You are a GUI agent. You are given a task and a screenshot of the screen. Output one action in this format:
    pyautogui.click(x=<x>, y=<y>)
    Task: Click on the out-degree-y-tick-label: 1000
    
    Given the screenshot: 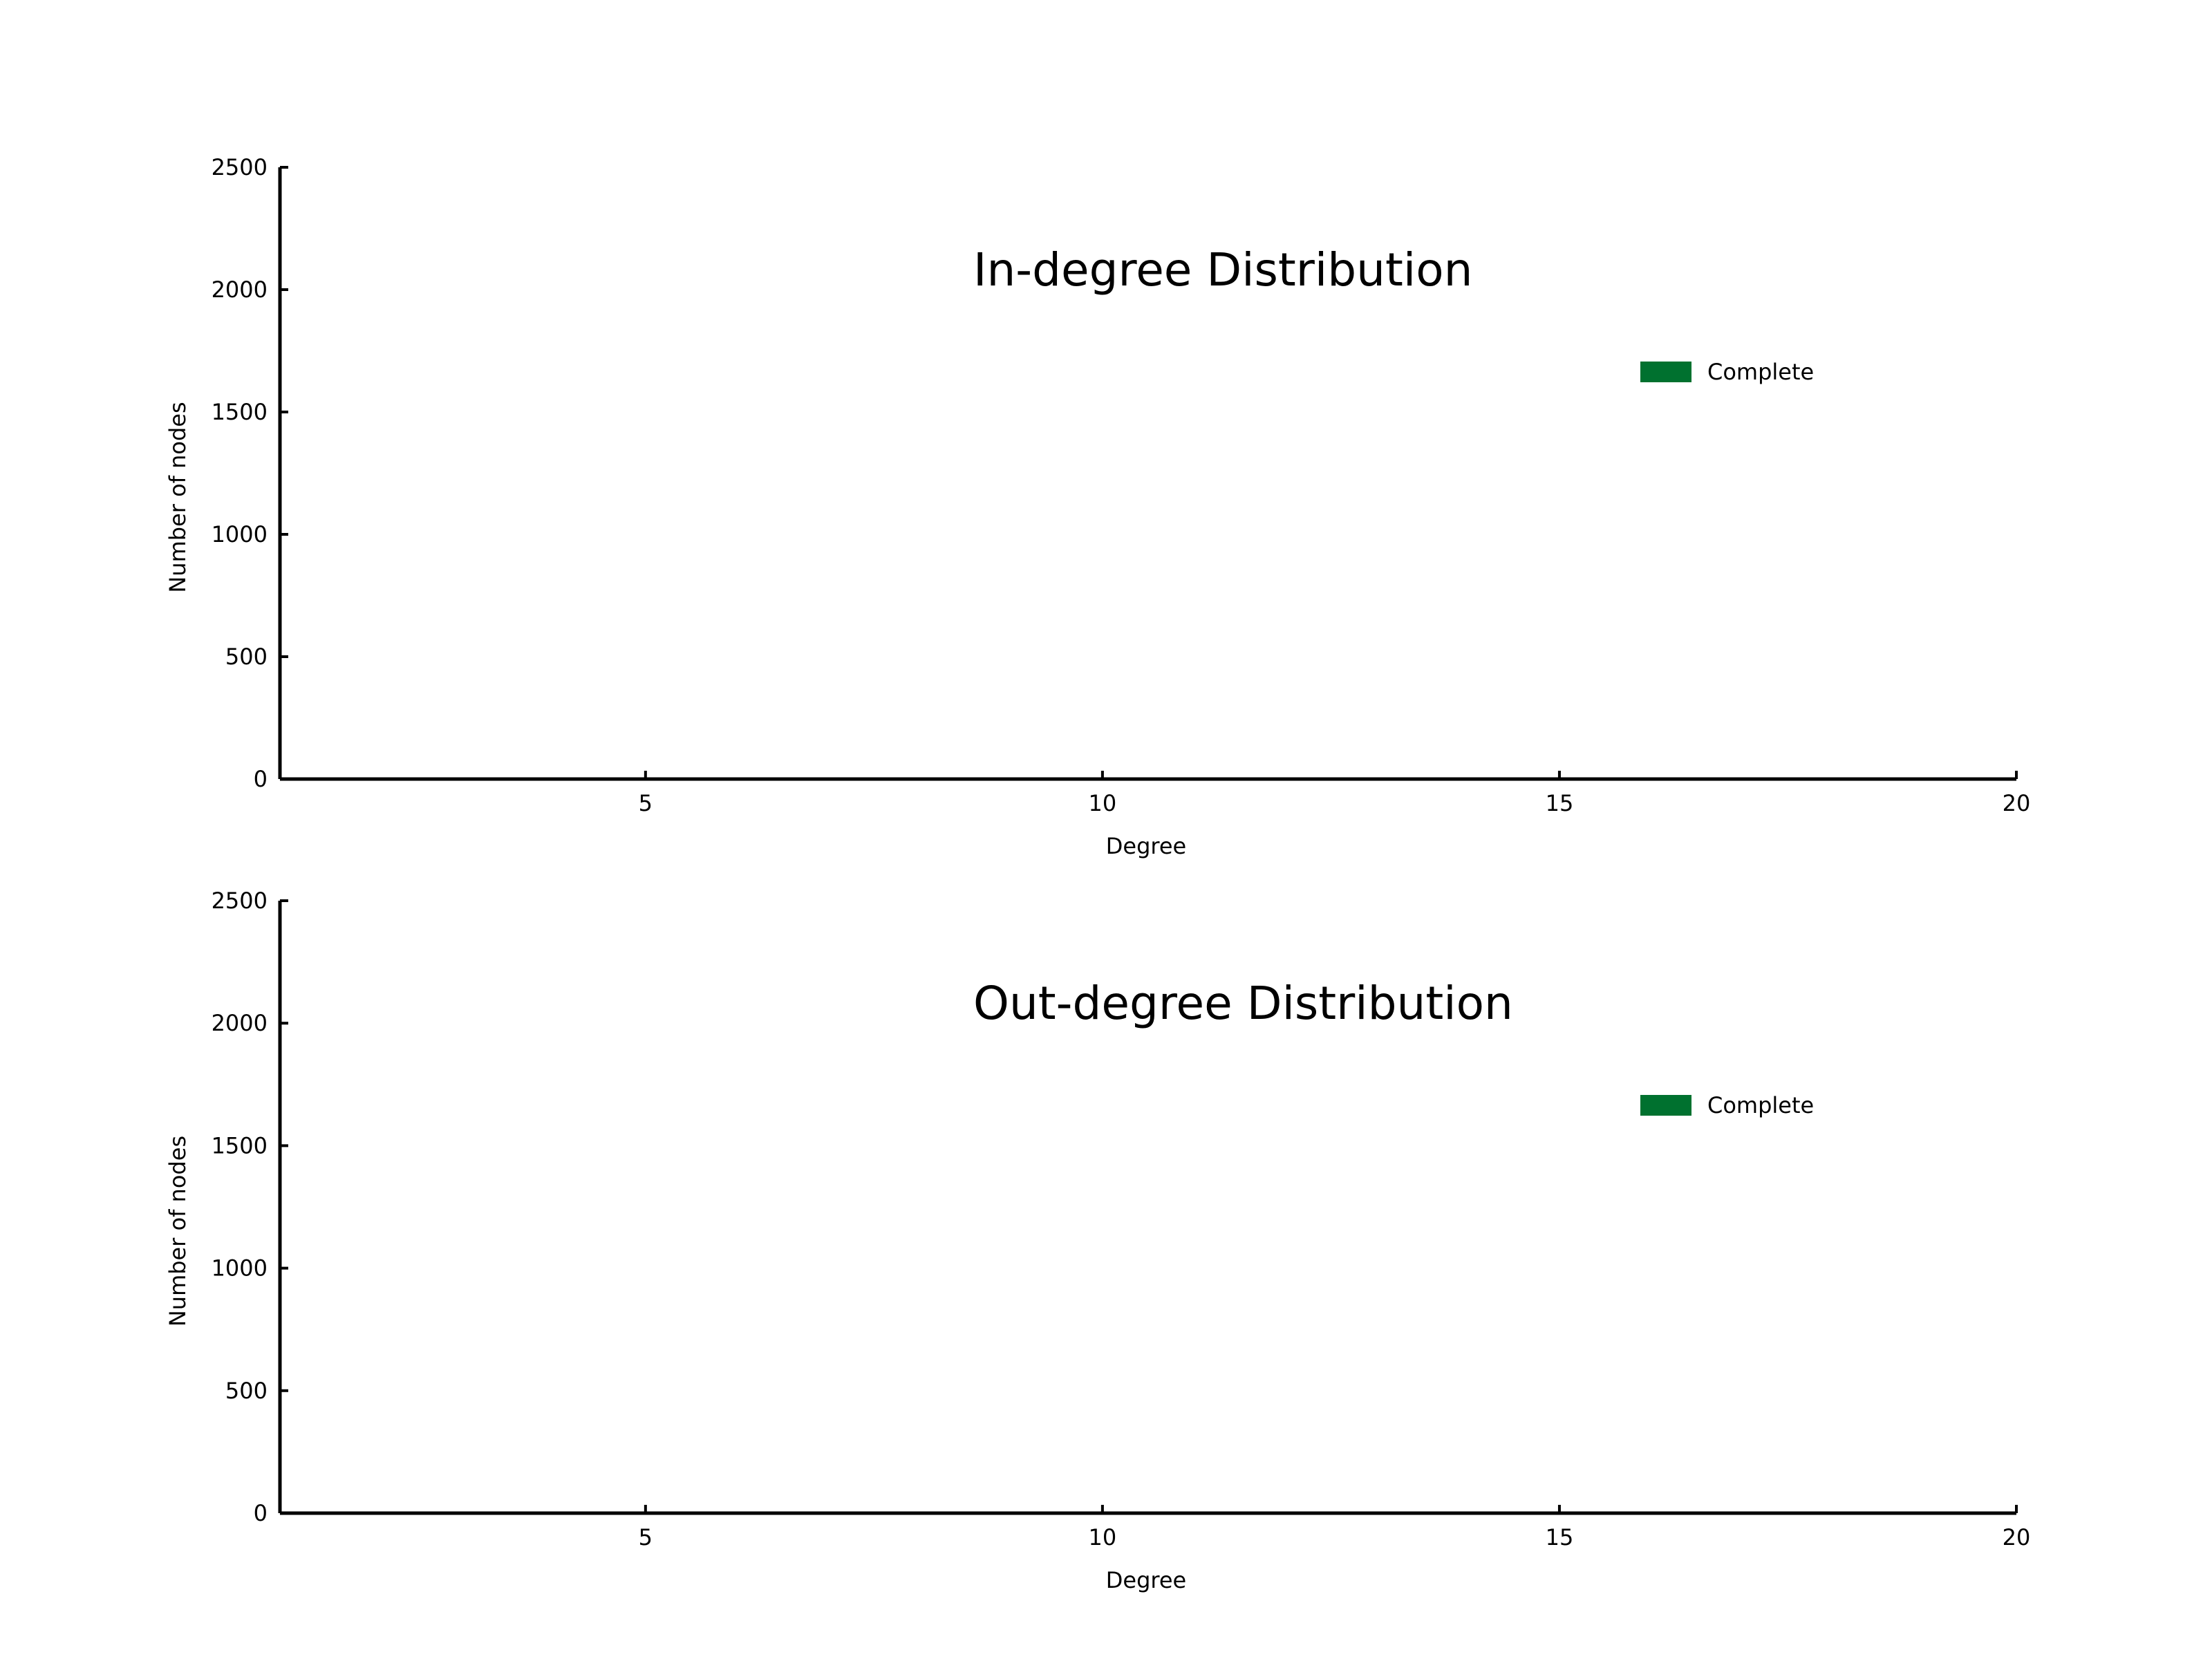 What is the action you would take?
    pyautogui.click(x=240, y=1268)
    